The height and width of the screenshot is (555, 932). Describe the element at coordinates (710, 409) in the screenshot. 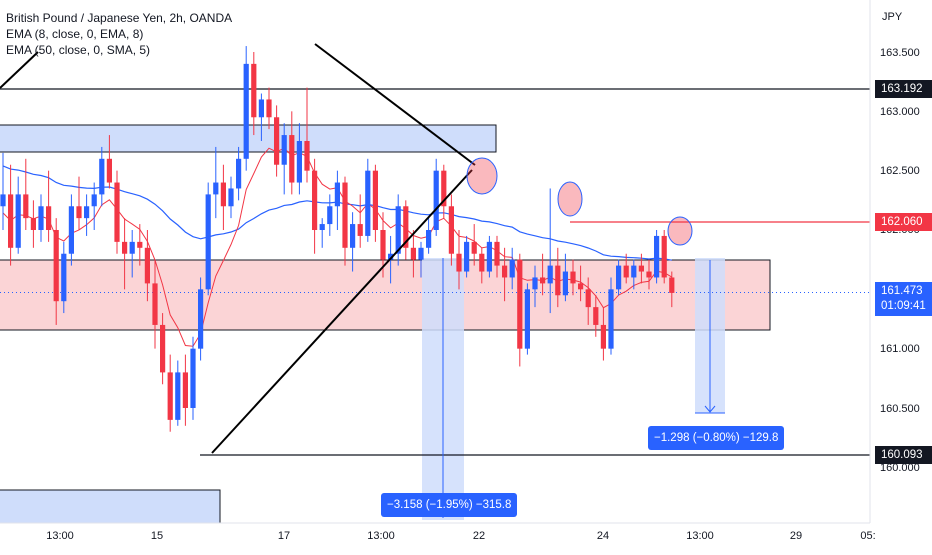

I see `measure-arrowhead-right` at that location.